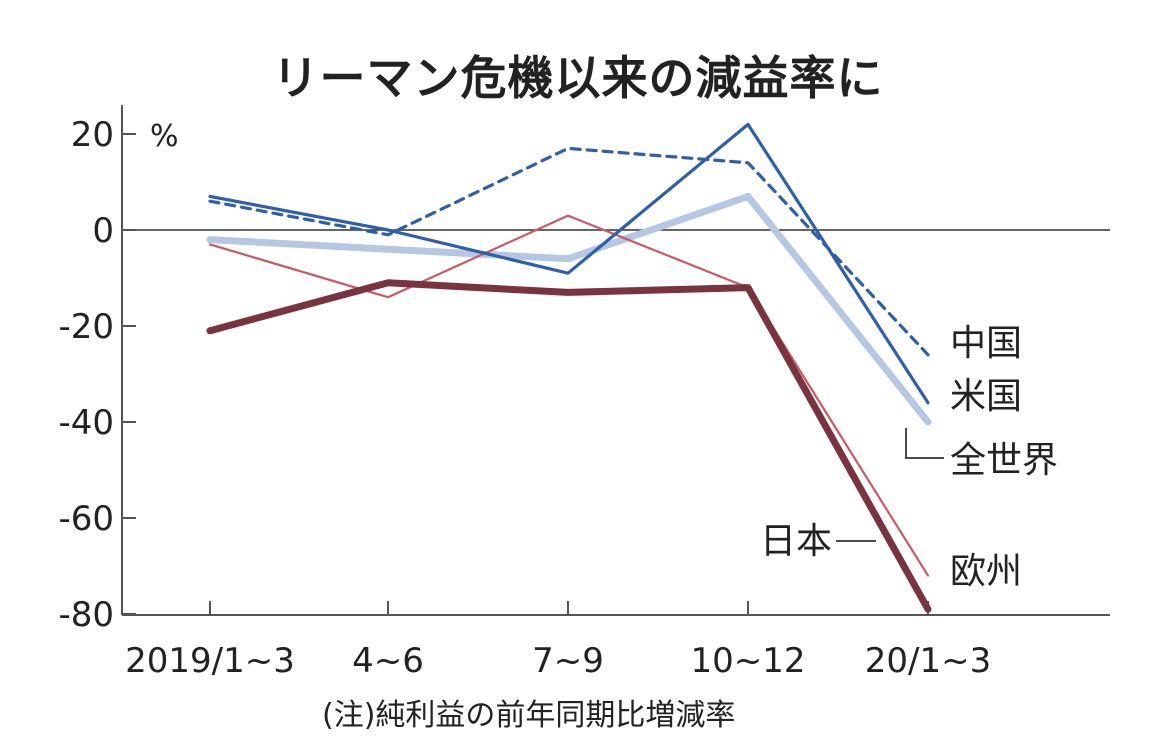  I want to click on x-tick-label: 4~6, so click(388, 661).